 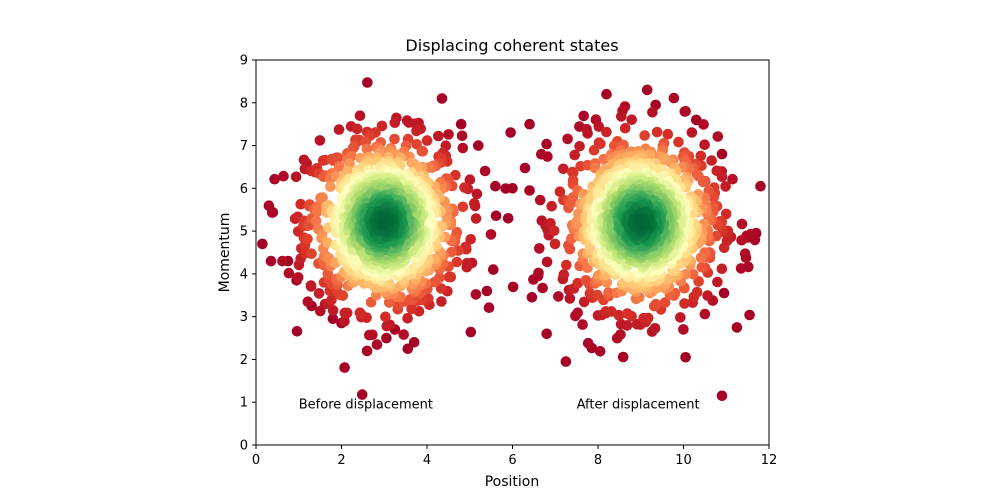 I want to click on x-tick-label: 8, so click(x=598, y=460).